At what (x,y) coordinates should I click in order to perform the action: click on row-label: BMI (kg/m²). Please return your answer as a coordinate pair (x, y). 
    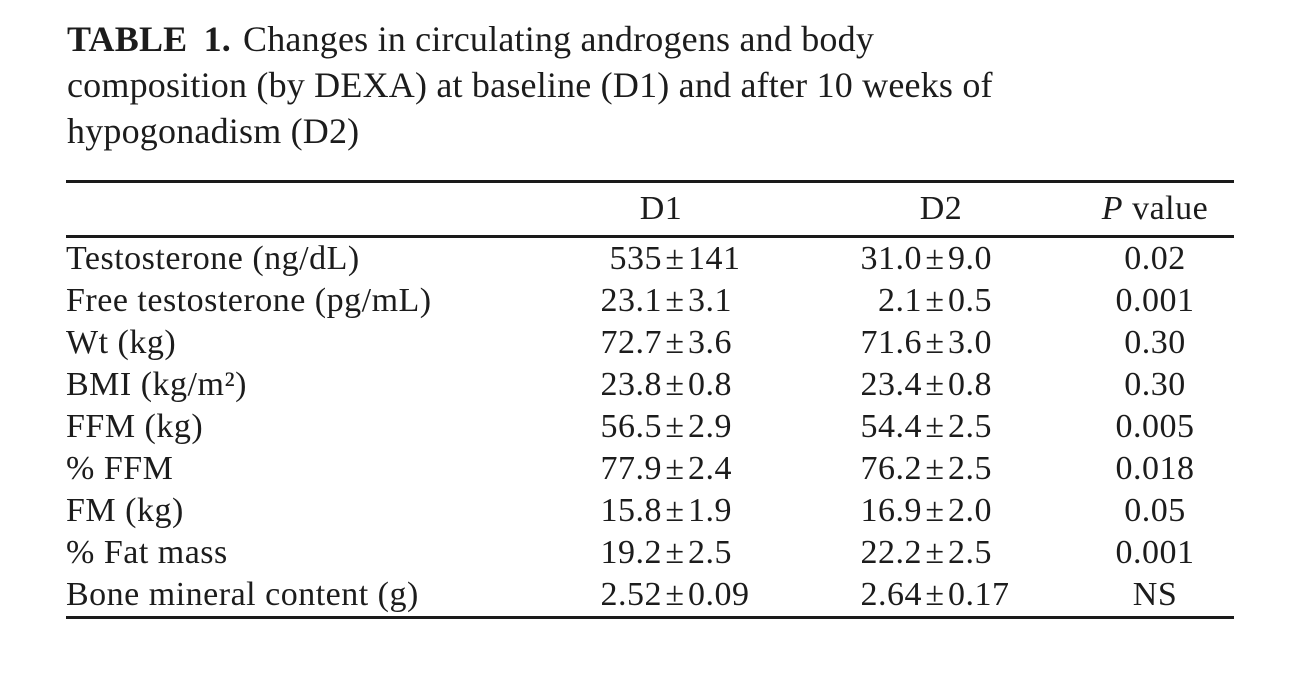
    Looking at the image, I should click on (156, 384).